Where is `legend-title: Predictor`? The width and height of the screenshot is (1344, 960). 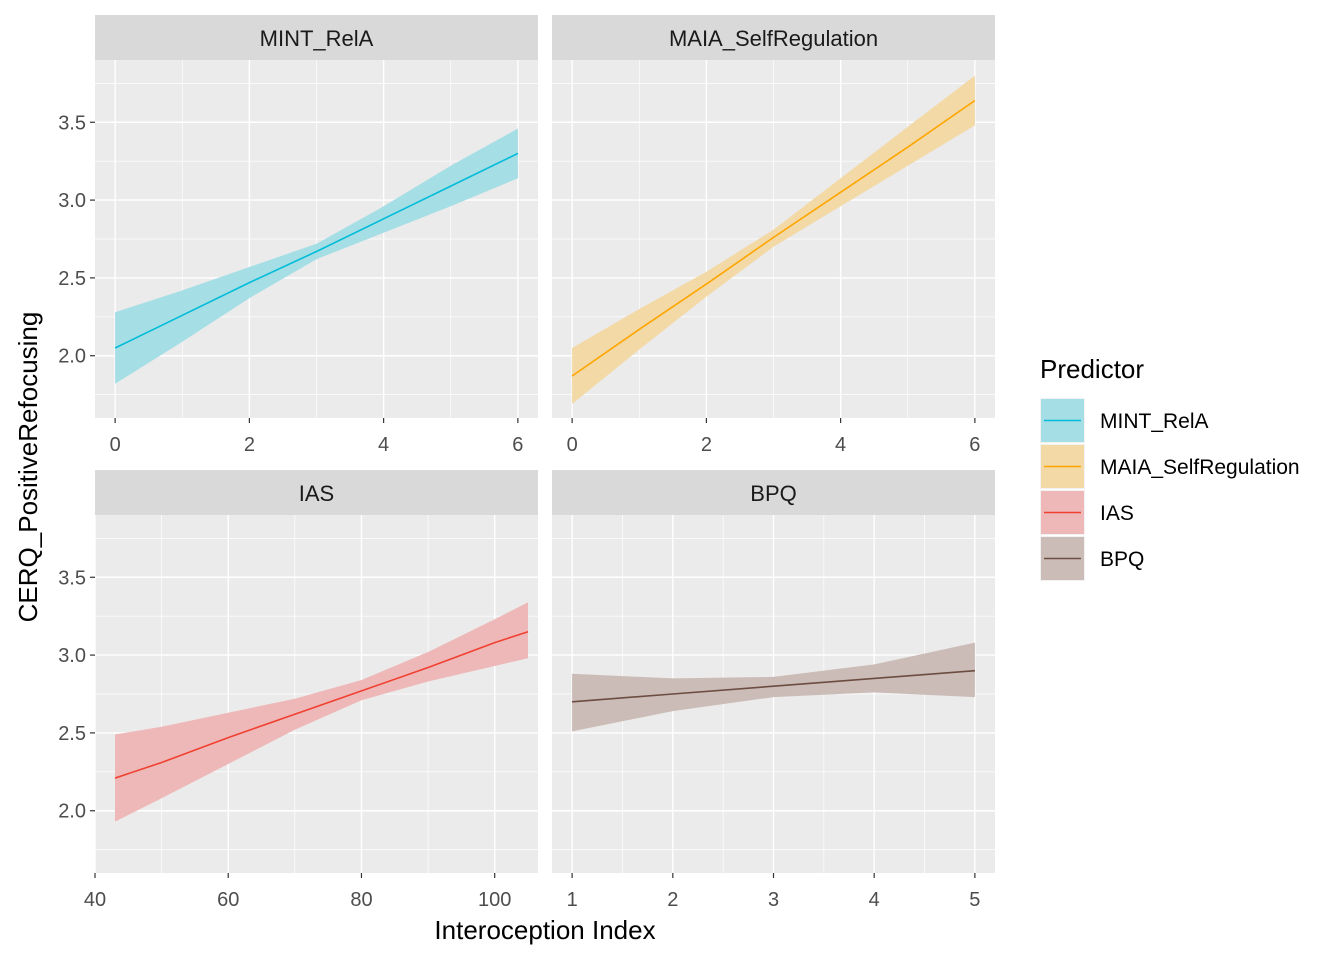 legend-title: Predictor is located at coordinates (1092, 369).